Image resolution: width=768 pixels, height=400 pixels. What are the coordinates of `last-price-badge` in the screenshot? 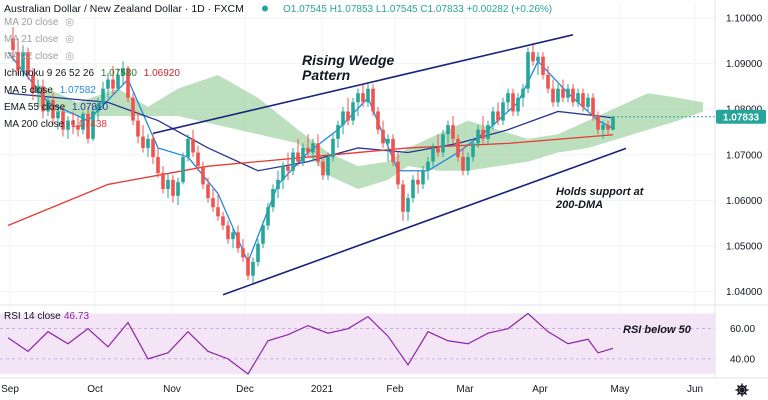 It's located at (741, 116).